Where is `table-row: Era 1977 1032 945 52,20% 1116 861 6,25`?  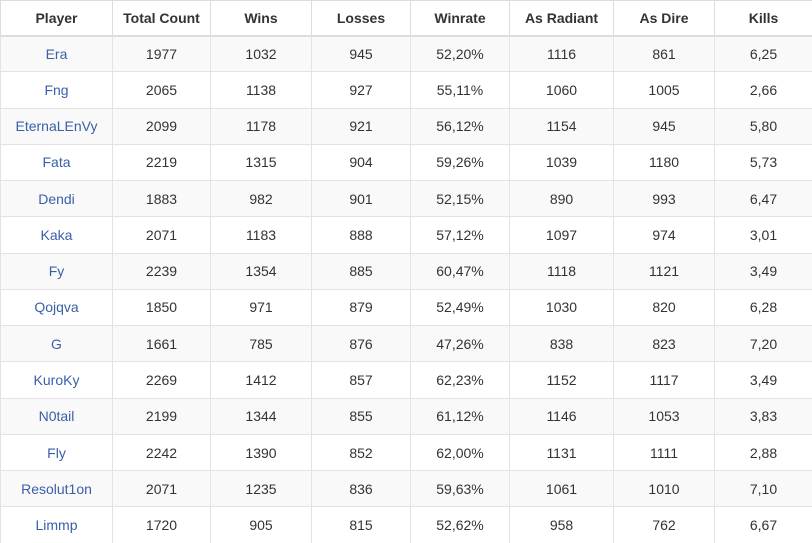 table-row: Era 1977 1032 945 52,20% 1116 861 6,25 is located at coordinates (406, 53).